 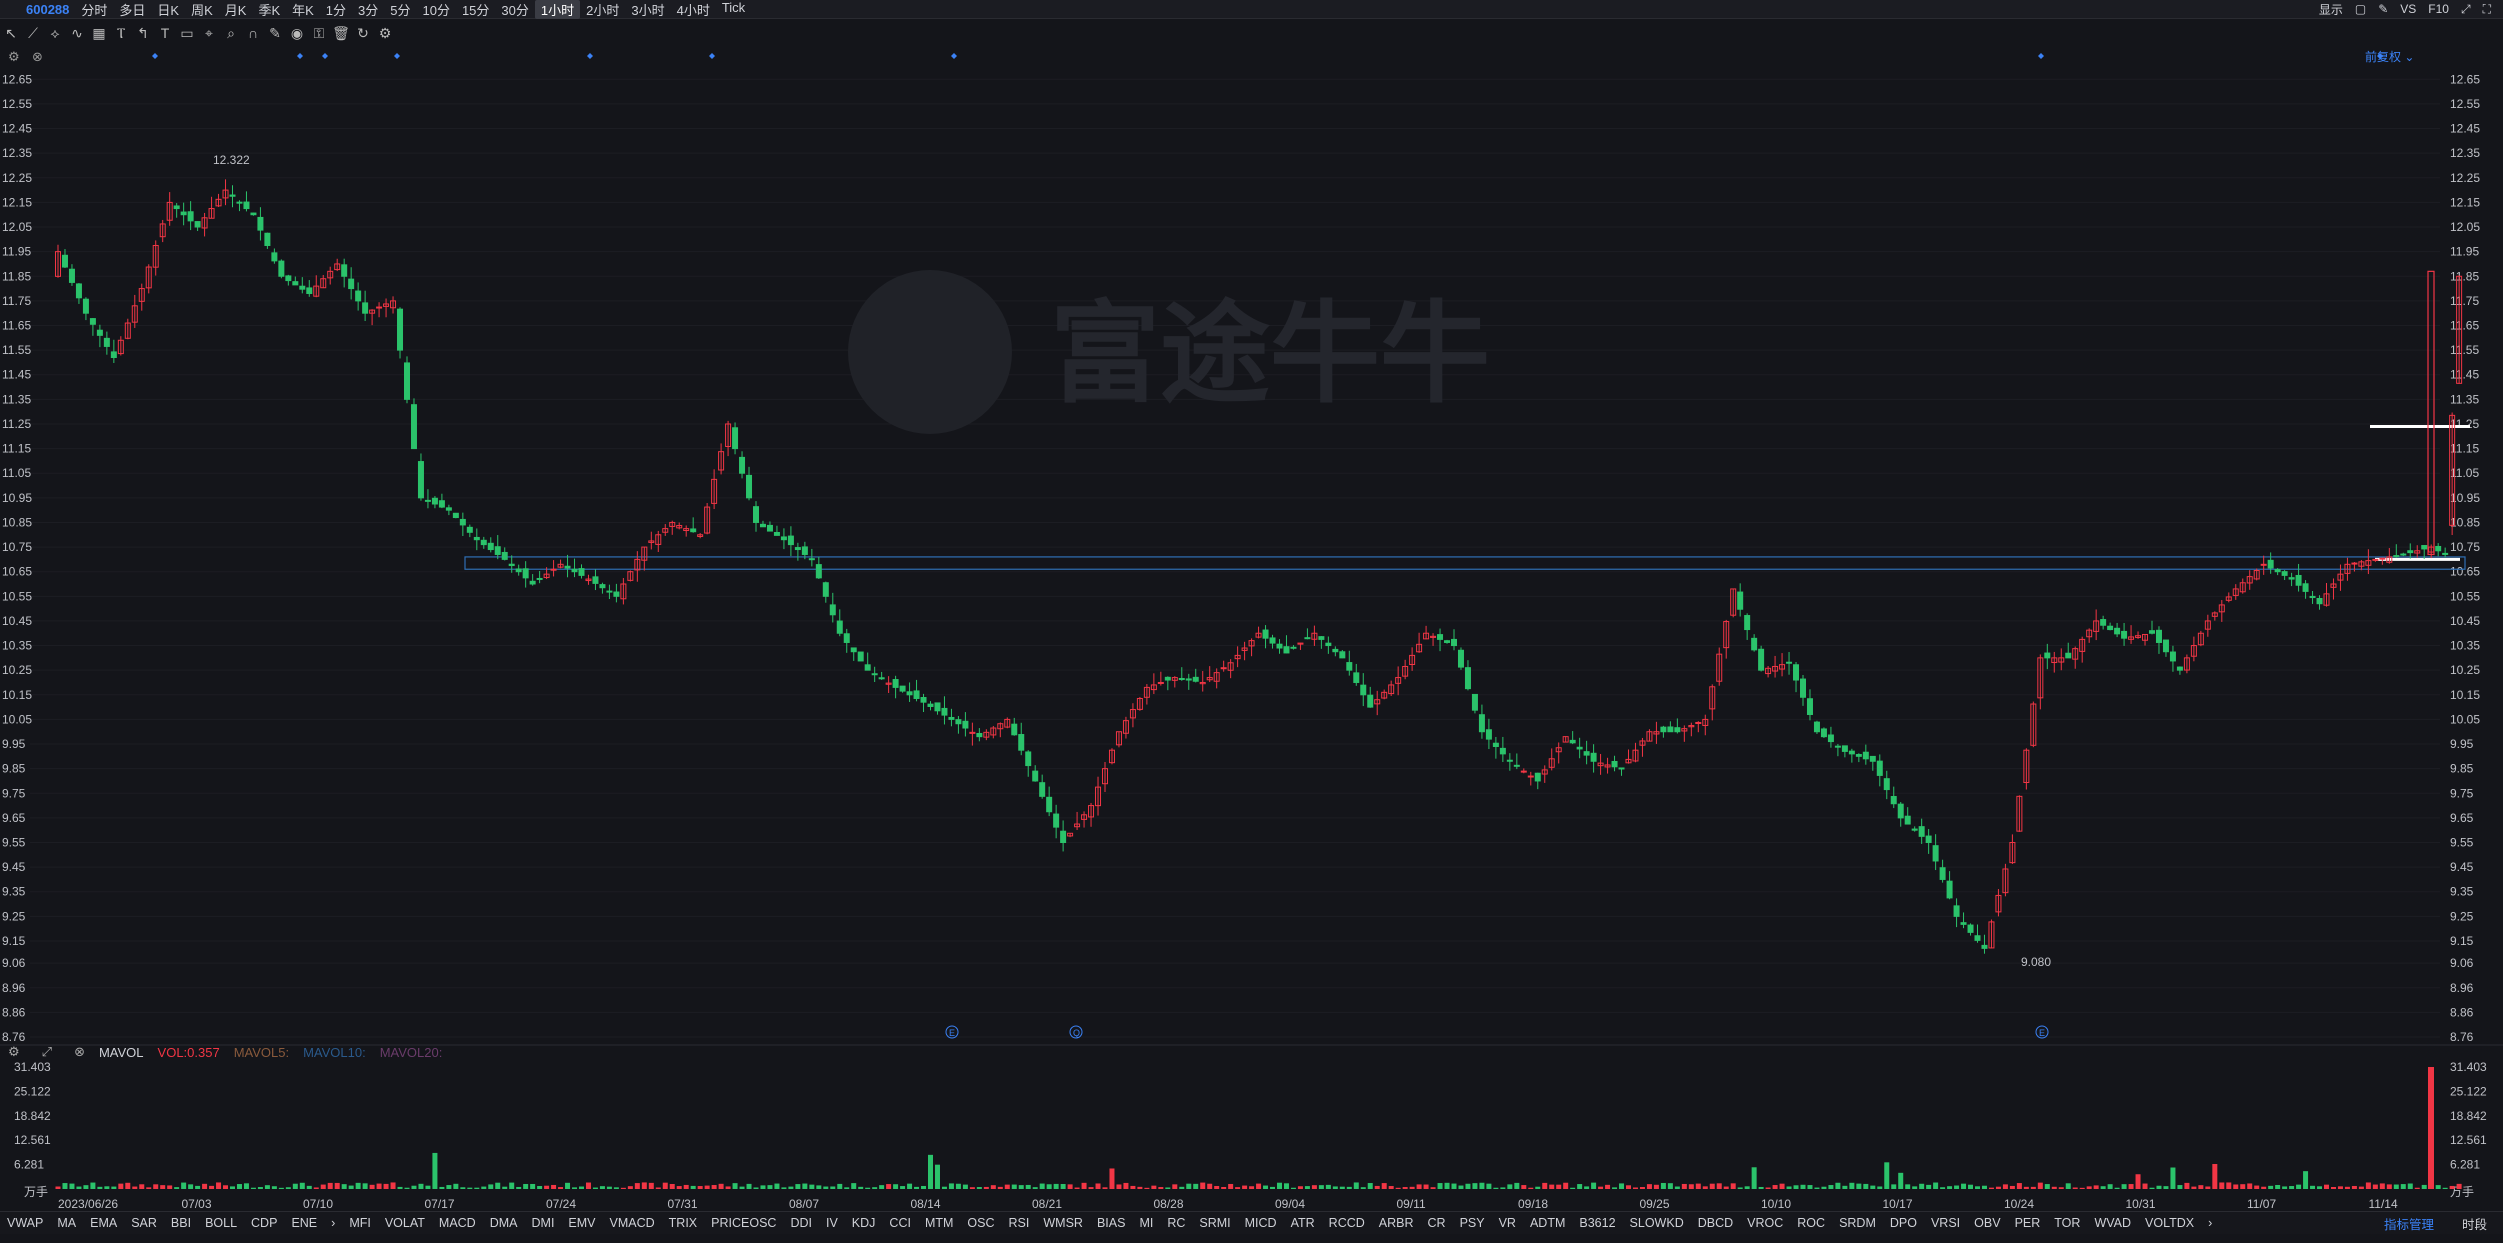 I want to click on channel-icon: ⟡, so click(x=55, y=32).